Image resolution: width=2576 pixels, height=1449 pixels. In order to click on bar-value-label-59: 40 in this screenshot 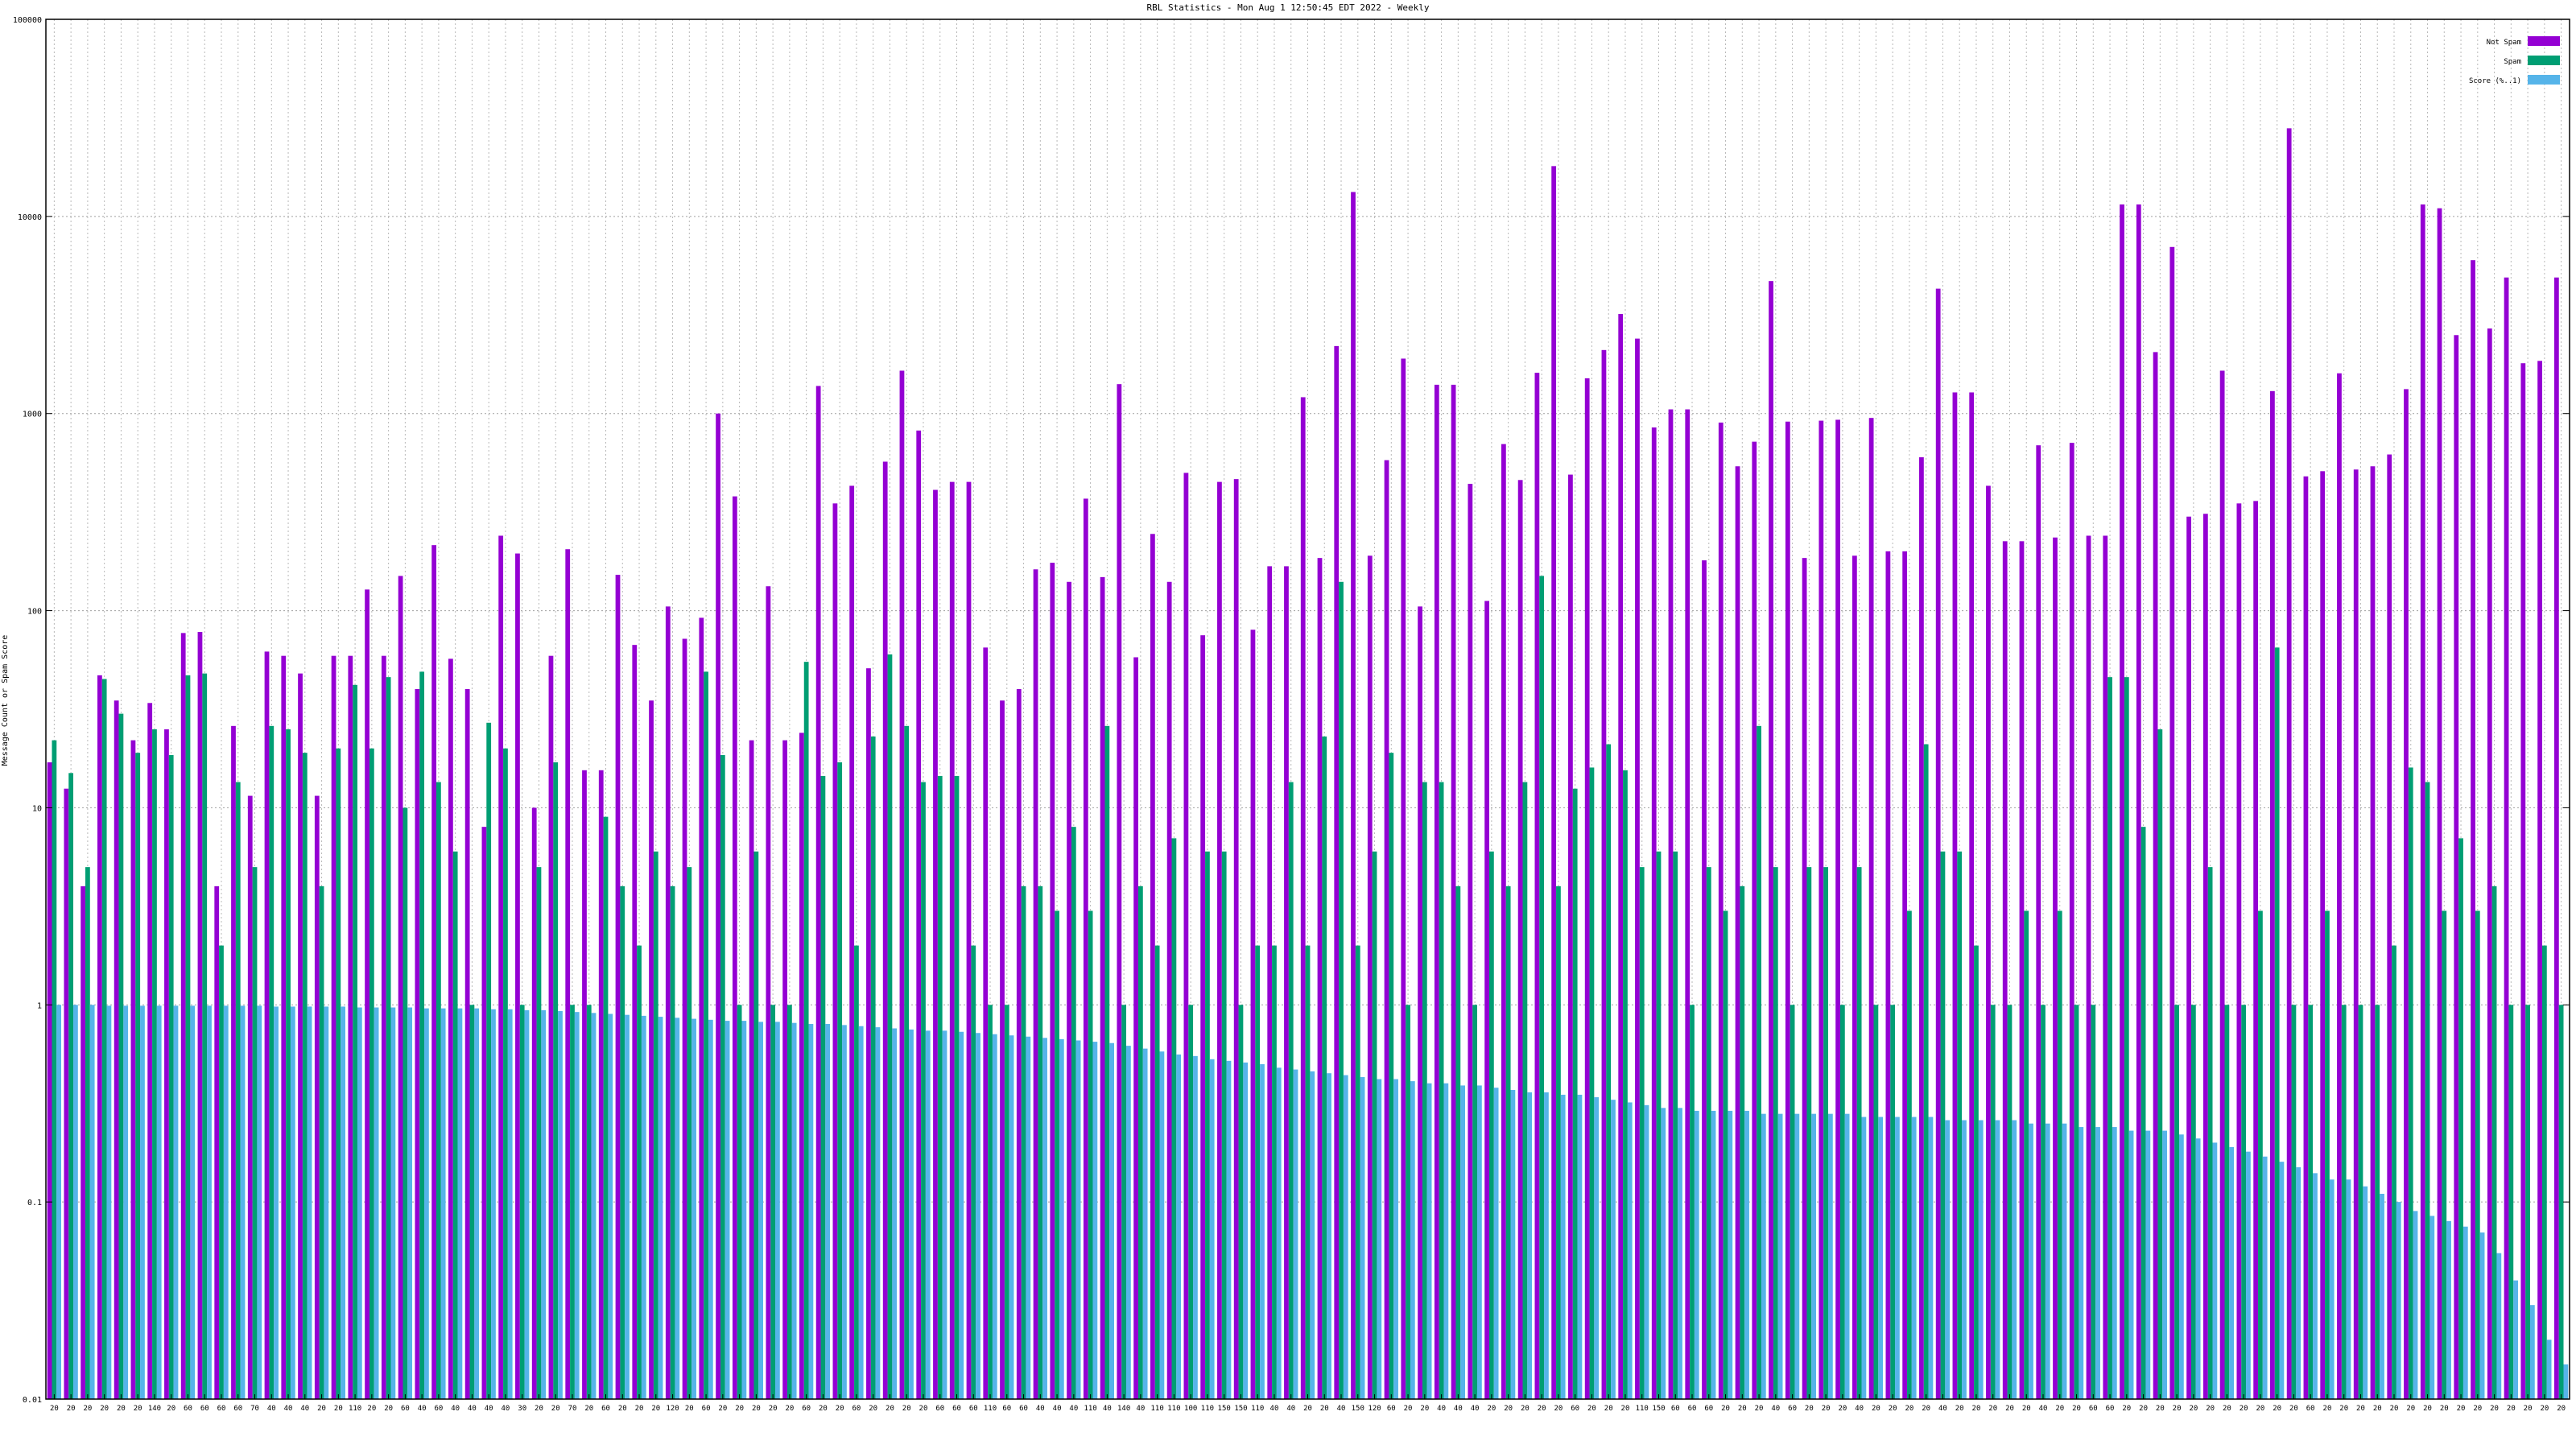, I will do `click(1040, 1409)`.